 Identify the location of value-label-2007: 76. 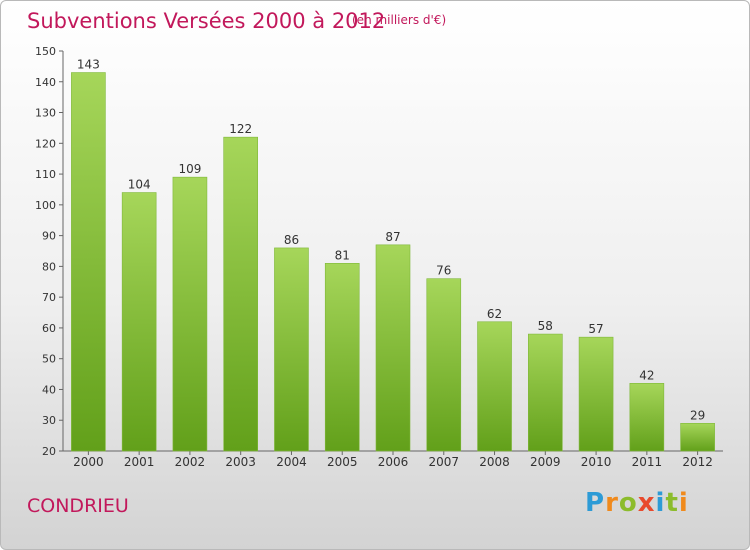
(443, 271).